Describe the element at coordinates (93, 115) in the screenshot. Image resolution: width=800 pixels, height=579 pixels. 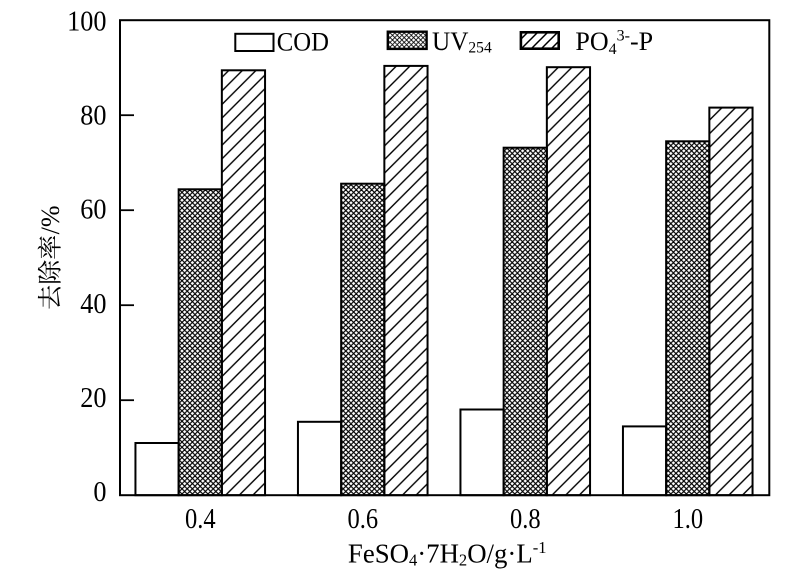
I see `svg-text: 80` at that location.